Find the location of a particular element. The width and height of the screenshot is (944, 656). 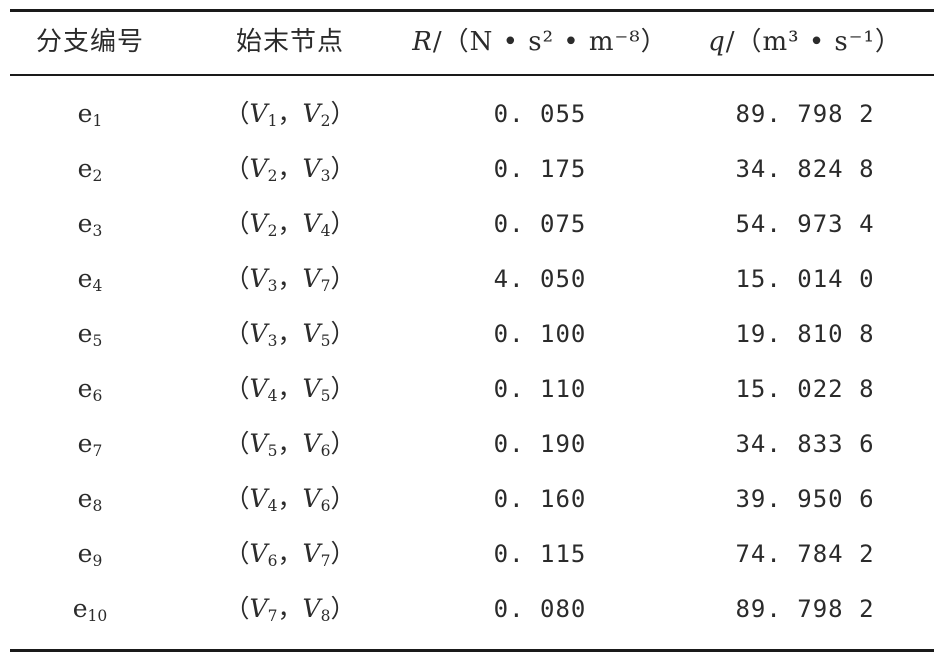

flow-cell: 34. 824 8 is located at coordinates (805, 169).